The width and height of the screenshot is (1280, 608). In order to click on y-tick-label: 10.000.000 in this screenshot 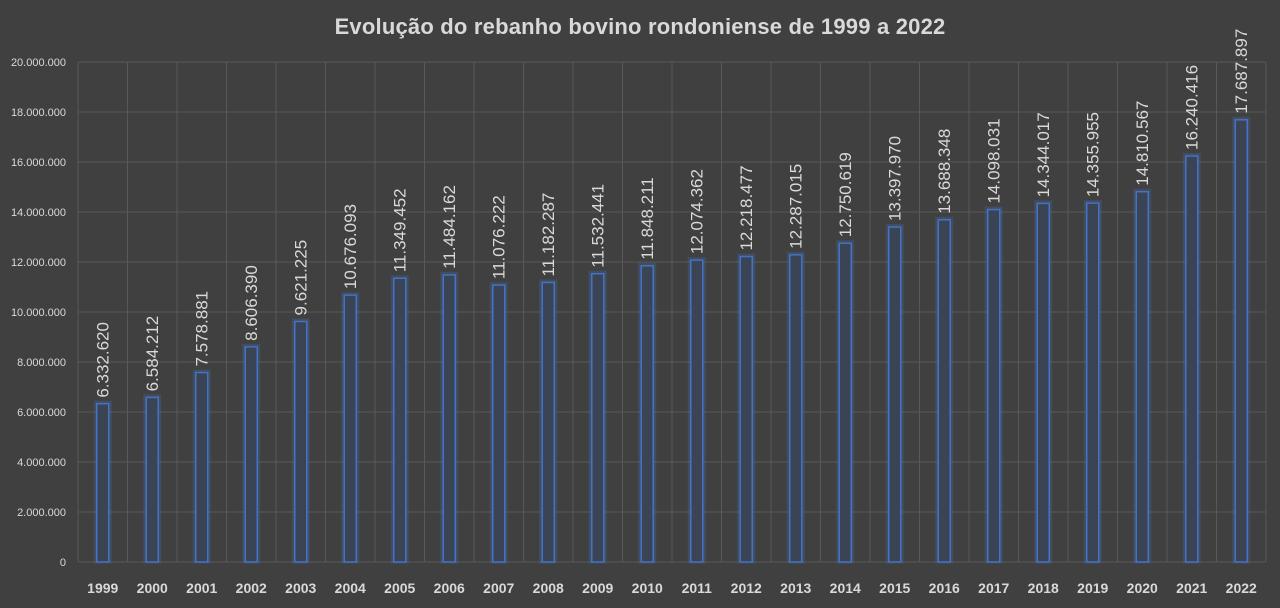, I will do `click(38, 313)`.